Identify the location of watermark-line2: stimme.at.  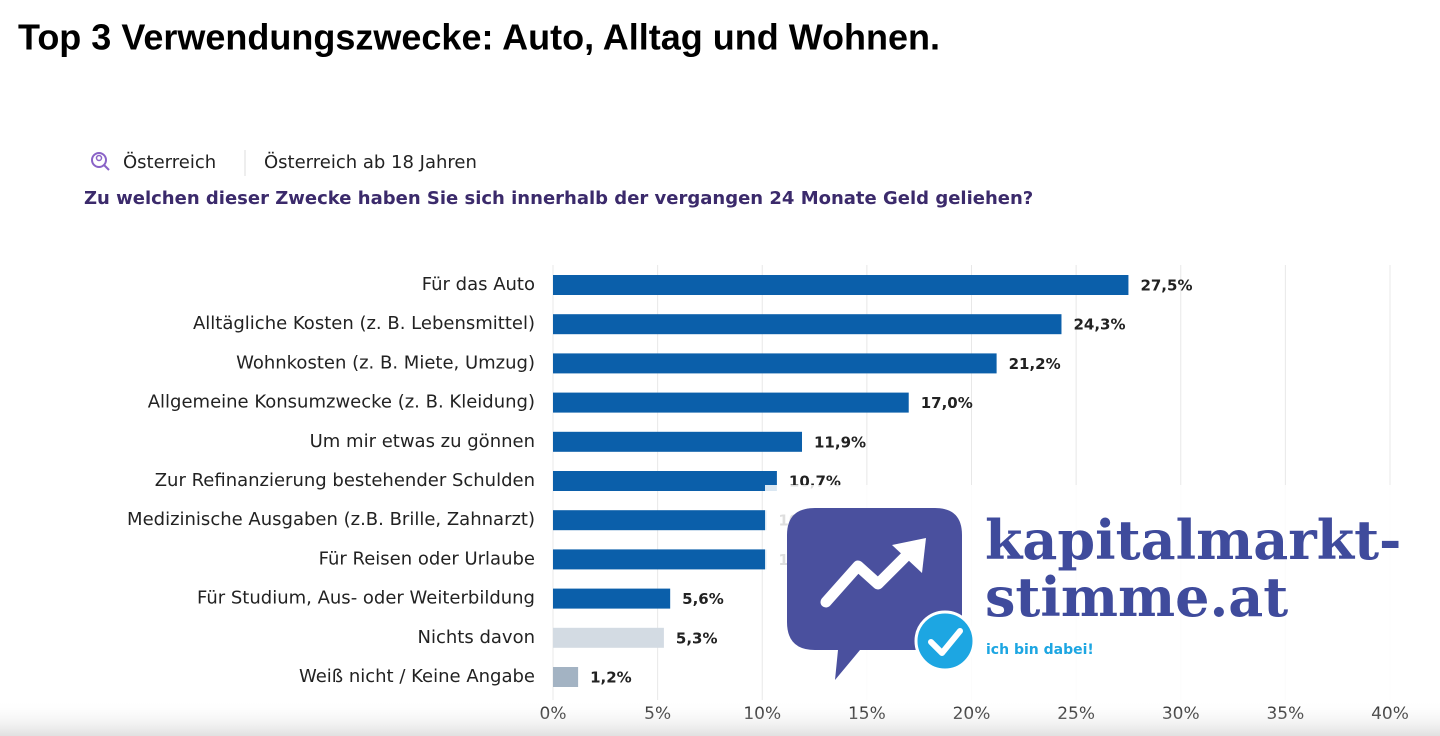
(1136, 597).